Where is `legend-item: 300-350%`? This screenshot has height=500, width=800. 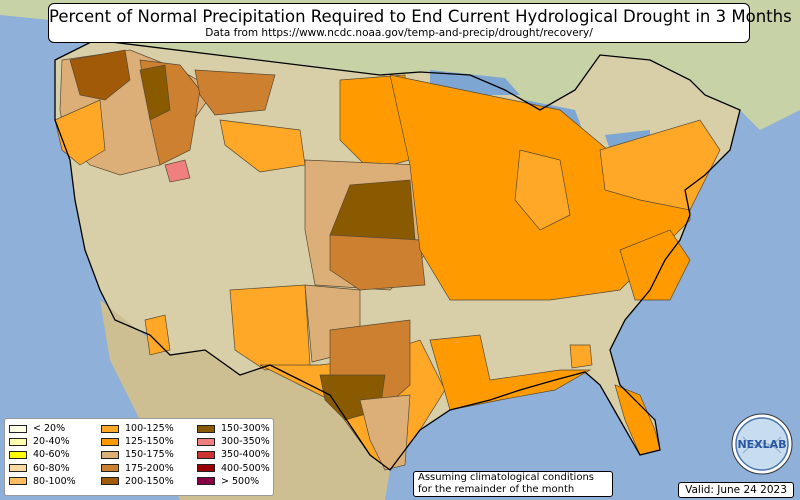 legend-item: 300-350% is located at coordinates (233, 441).